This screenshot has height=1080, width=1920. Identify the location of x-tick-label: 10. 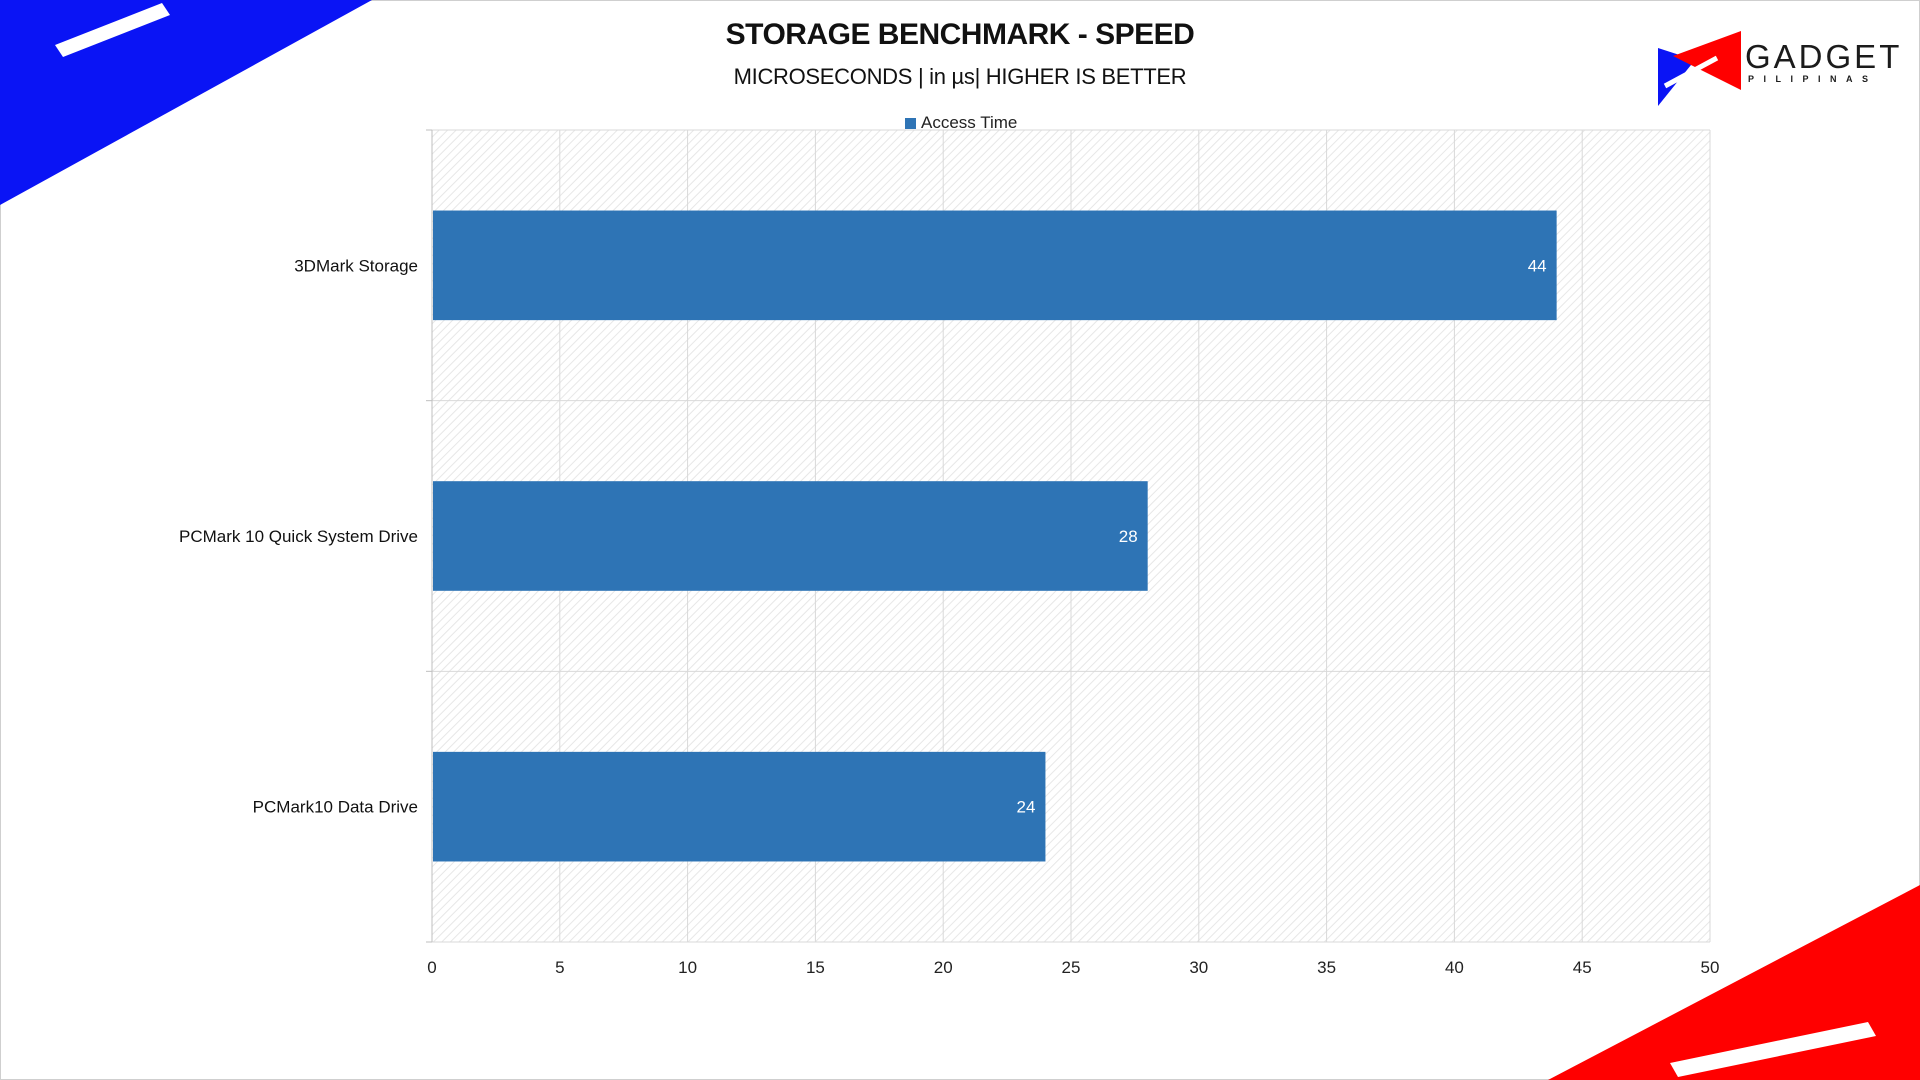
(687, 967).